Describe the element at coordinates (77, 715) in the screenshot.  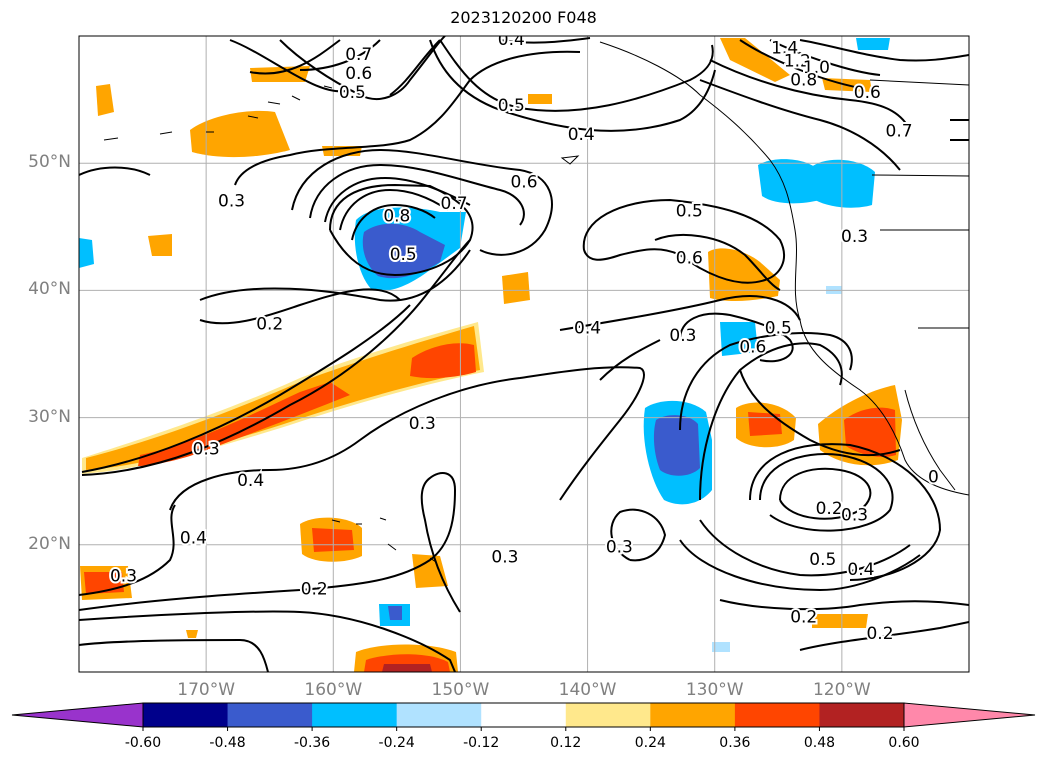
I see `colorbar-extend-low` at that location.